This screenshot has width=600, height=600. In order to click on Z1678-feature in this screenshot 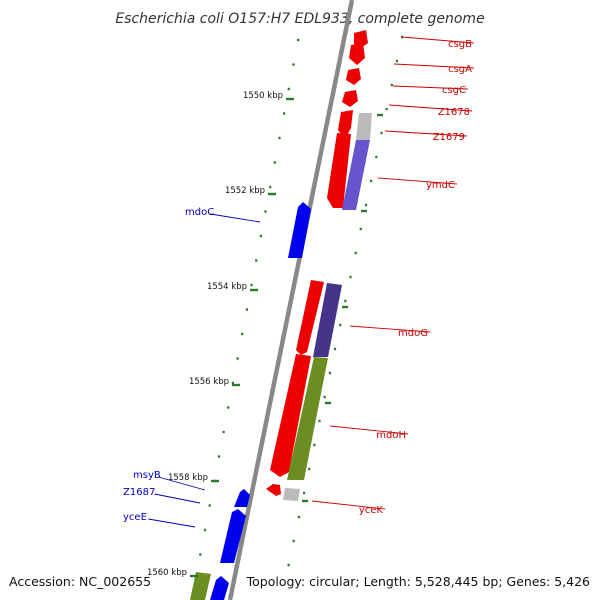, I will do `click(350, 98)`.